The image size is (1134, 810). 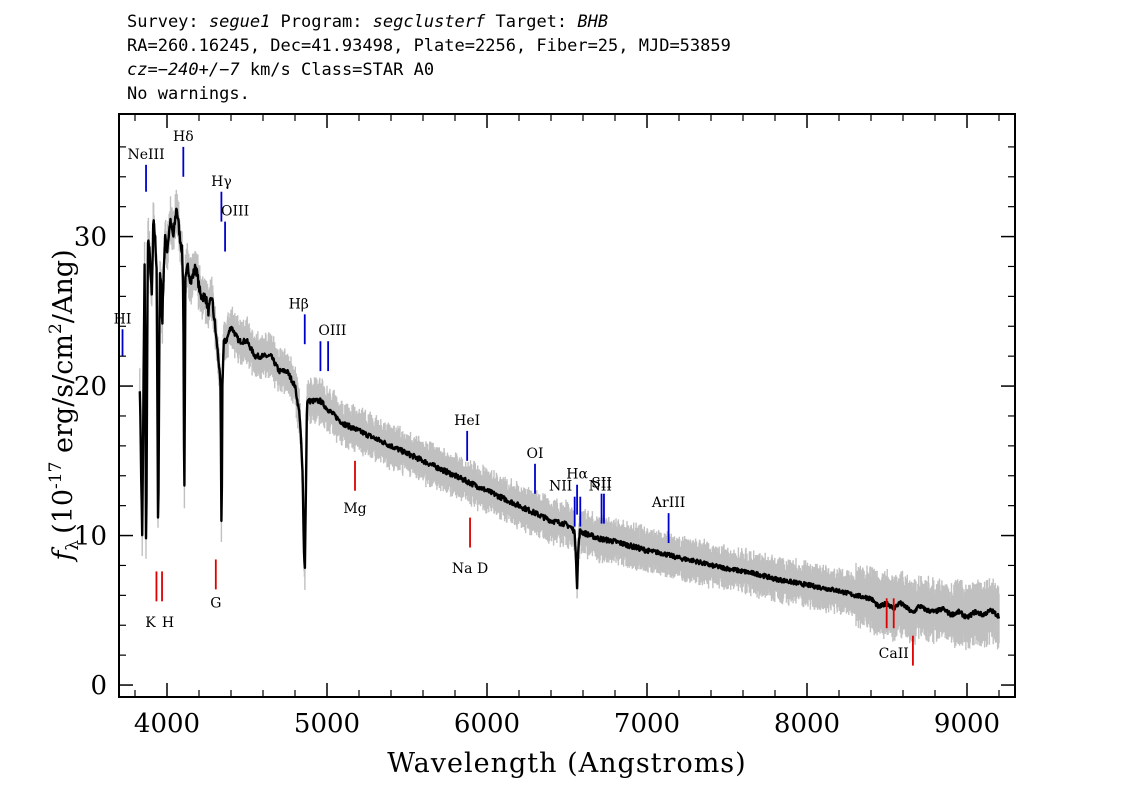 What do you see at coordinates (894, 654) in the screenshot?
I see `line-label: CaII` at bounding box center [894, 654].